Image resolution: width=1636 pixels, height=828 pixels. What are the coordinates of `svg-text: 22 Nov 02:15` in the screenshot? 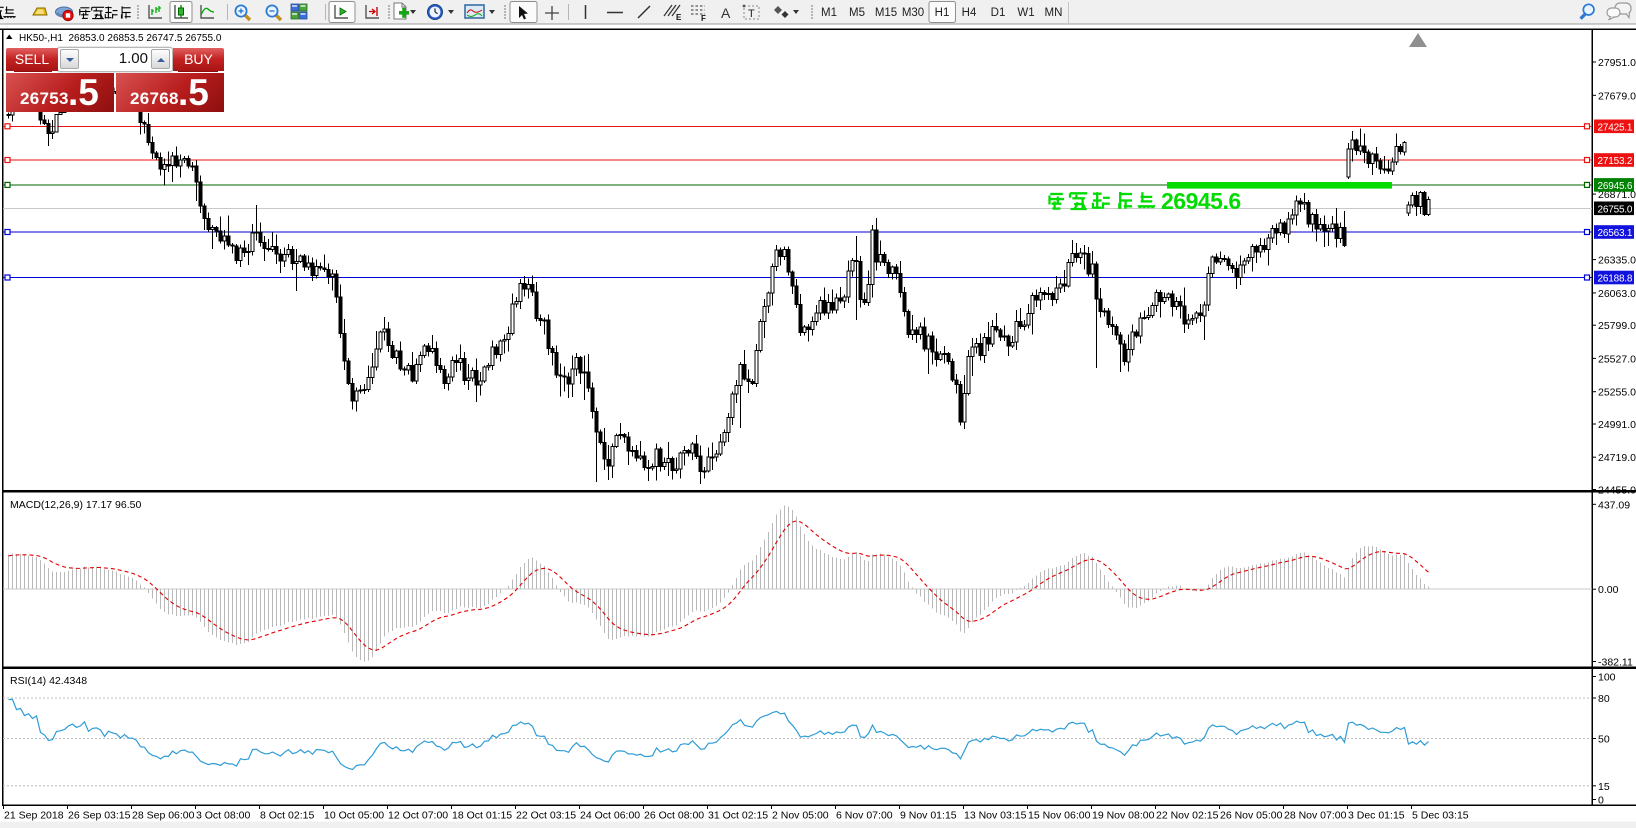 It's located at (1187, 816).